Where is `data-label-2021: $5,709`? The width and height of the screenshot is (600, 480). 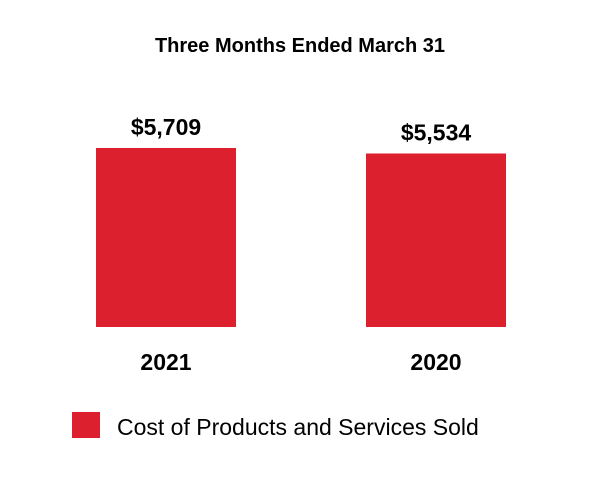 data-label-2021: $5,709 is located at coordinates (166, 127).